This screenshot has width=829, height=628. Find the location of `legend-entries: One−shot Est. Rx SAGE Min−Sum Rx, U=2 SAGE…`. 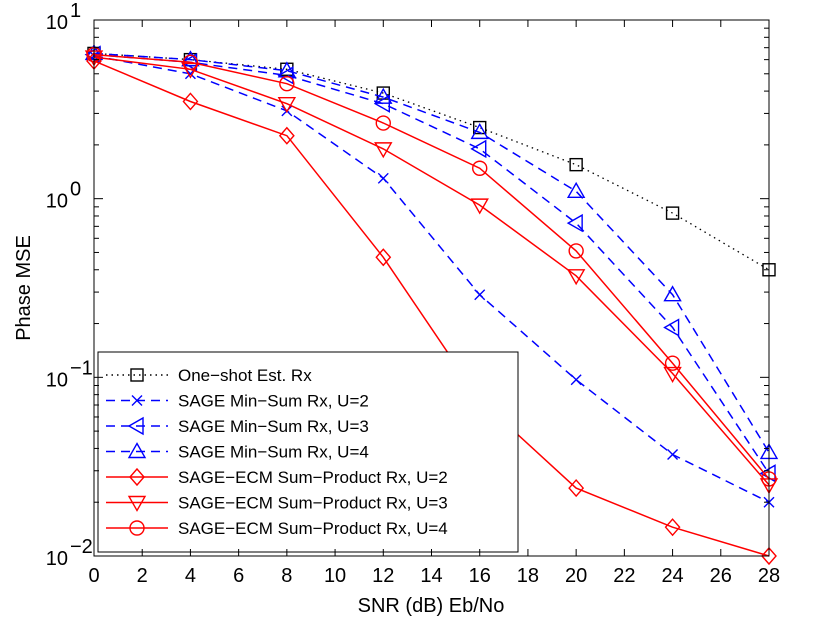

legend-entries: One−shot Est. Rx SAGE Min−Sum Rx, U=2 SAGE… is located at coordinates (277, 452).